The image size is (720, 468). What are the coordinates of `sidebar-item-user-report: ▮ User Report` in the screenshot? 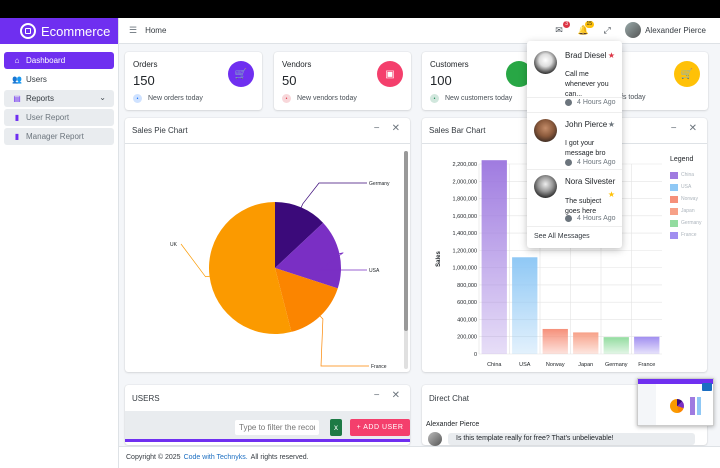 It's located at (59, 117).